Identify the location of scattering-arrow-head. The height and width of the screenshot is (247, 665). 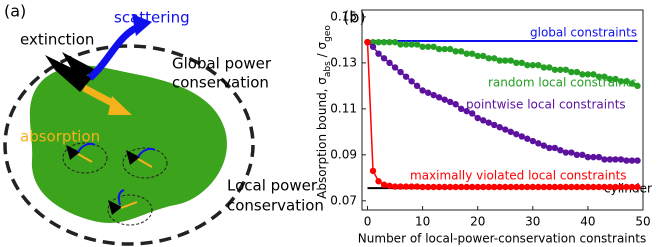
(142, 25).